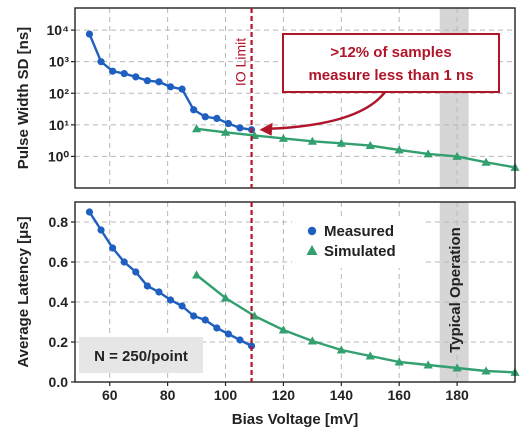 This screenshot has width=521, height=434. I want to click on legend-measured-marker, so click(312, 231).